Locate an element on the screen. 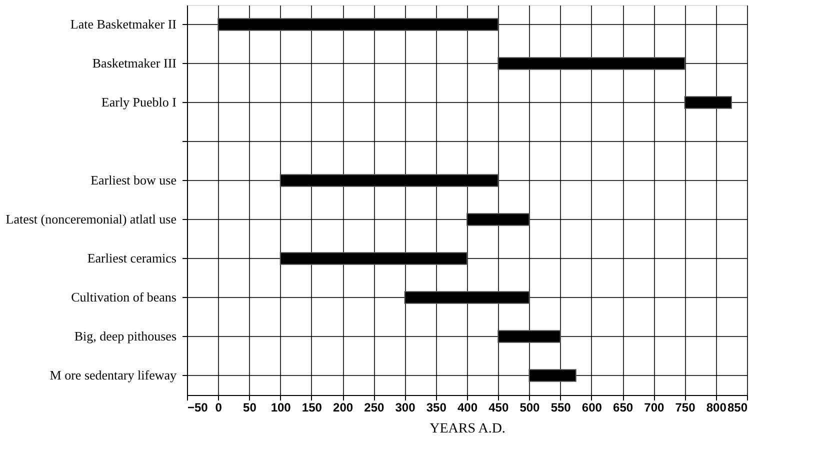 The height and width of the screenshot is (476, 827). x-tick-label: 350 is located at coordinates (436, 407).